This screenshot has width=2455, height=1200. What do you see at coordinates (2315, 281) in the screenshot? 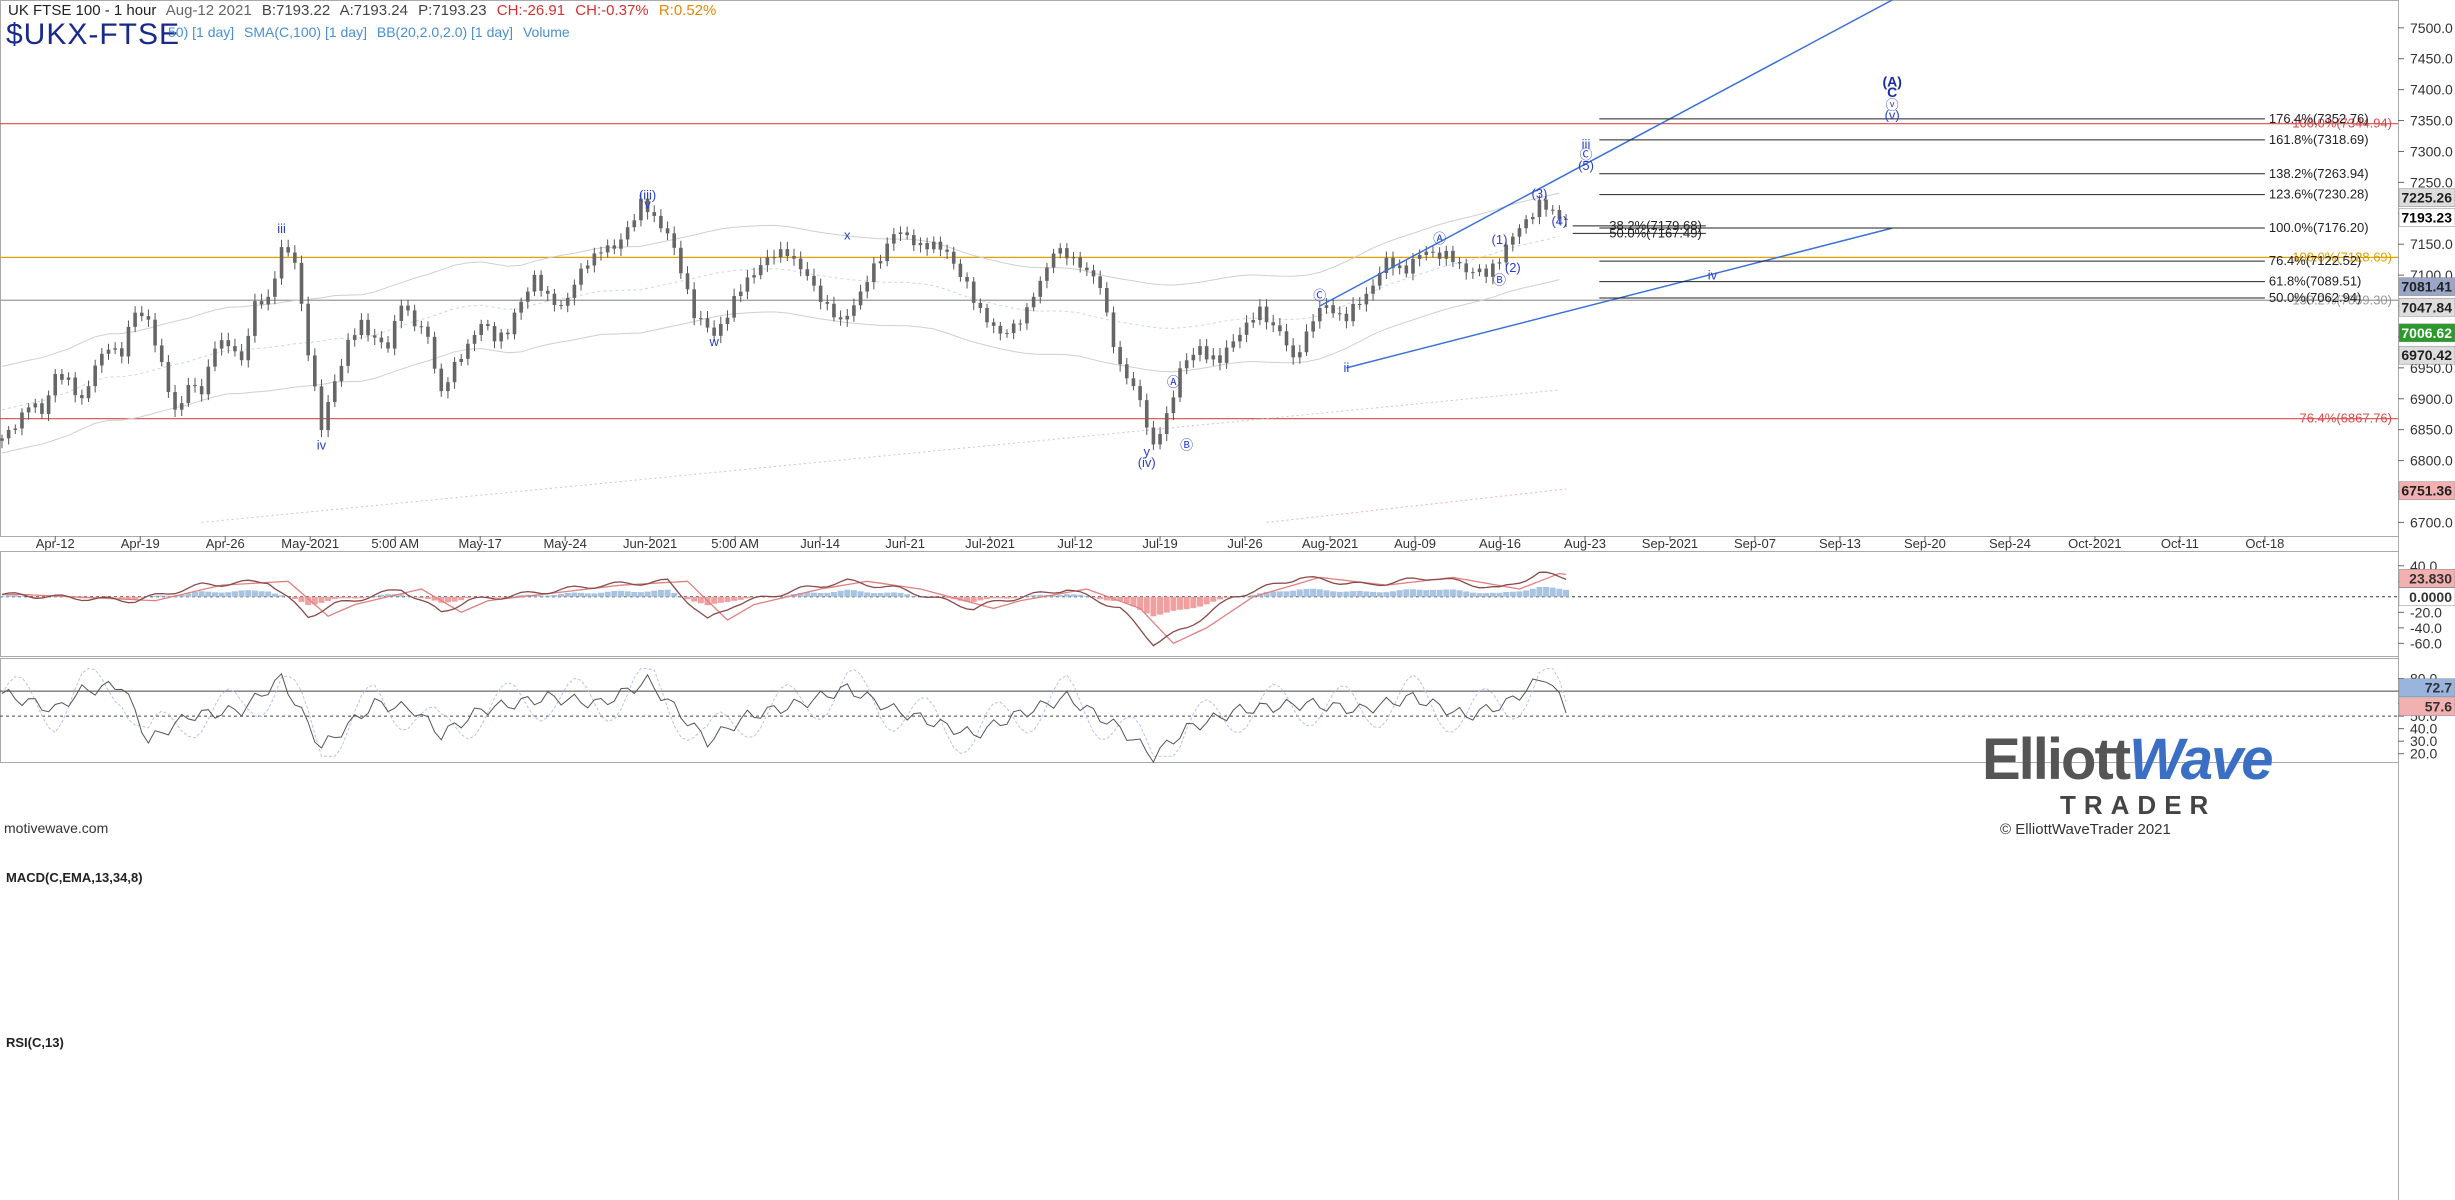
I see `fib-label: 61.8%(7089.51)` at bounding box center [2315, 281].